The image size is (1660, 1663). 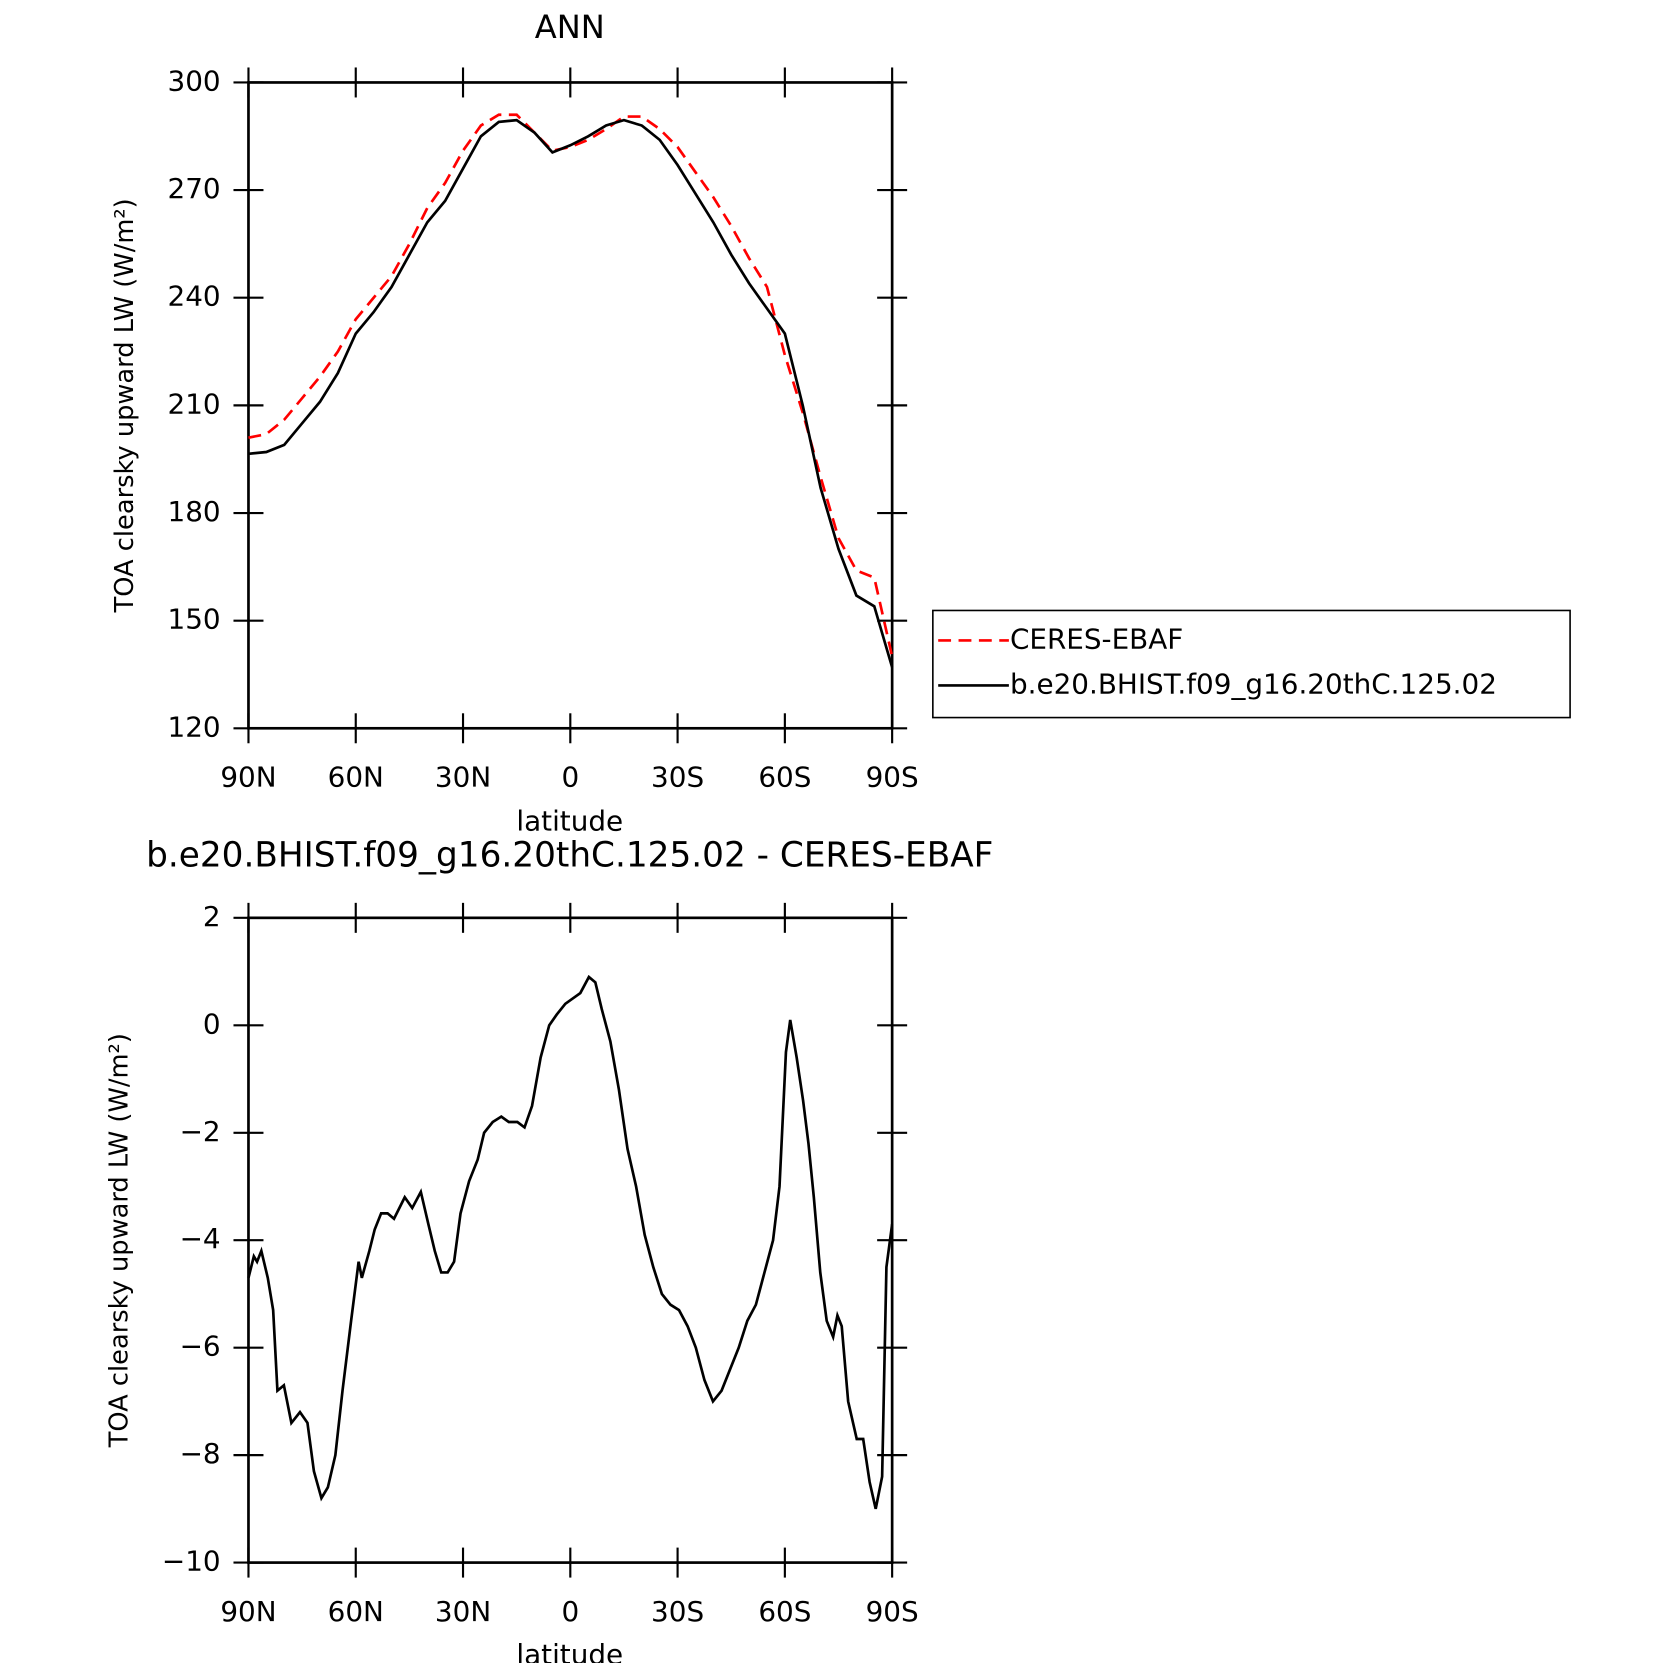 I want to click on y-tick-label: 150, so click(x=194, y=619).